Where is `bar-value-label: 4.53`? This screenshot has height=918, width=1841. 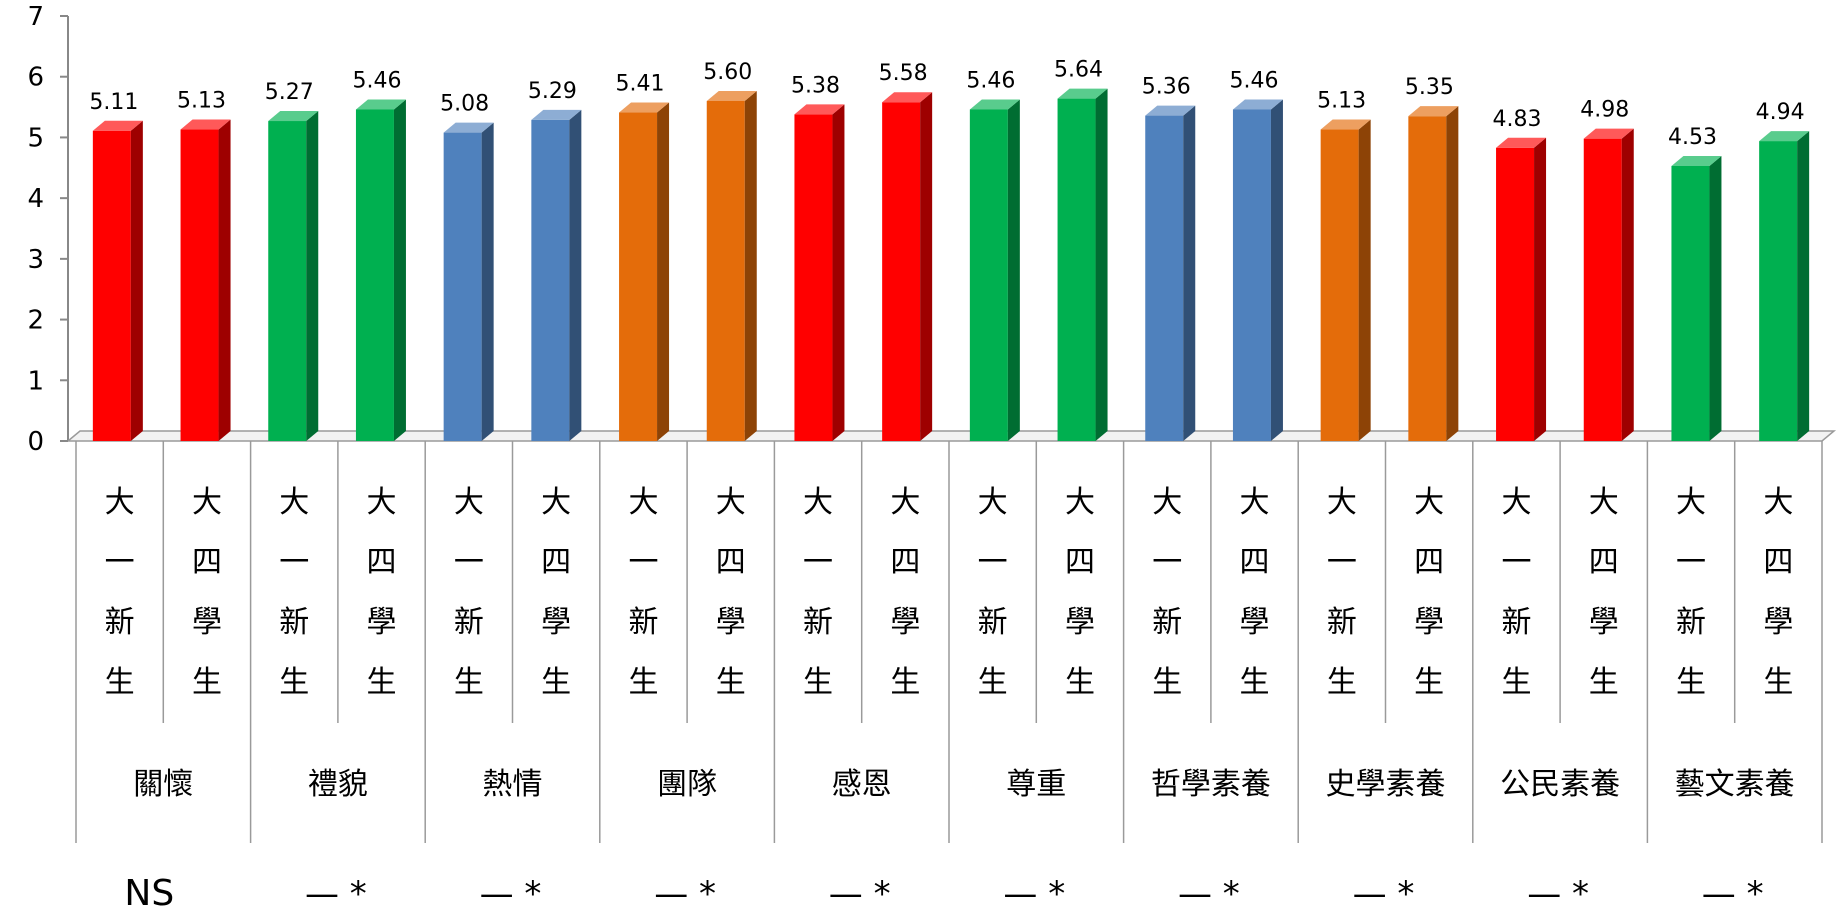
bar-value-label: 4.53 is located at coordinates (1692, 137).